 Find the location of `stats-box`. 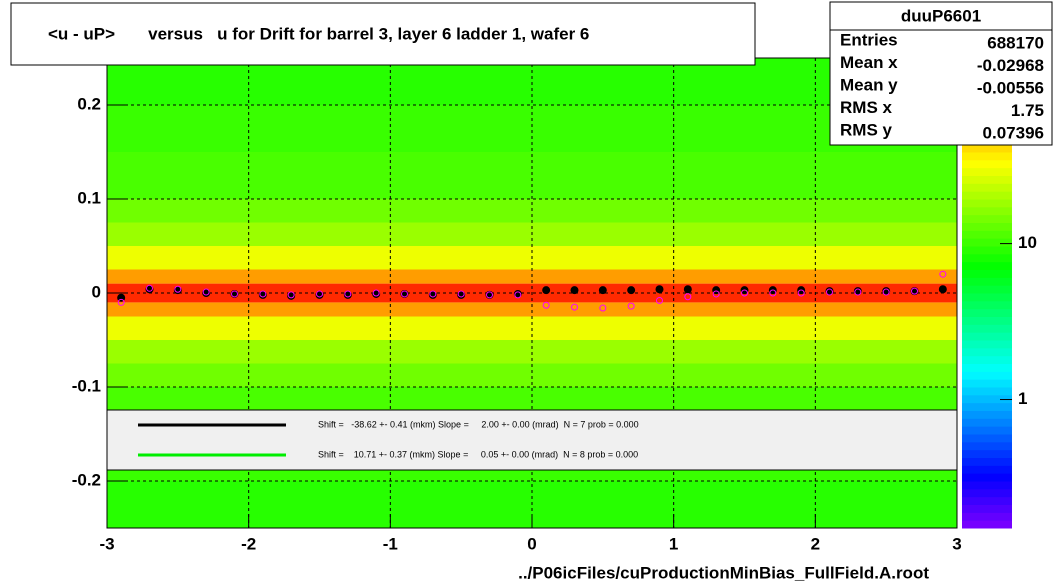

stats-box is located at coordinates (941, 73).